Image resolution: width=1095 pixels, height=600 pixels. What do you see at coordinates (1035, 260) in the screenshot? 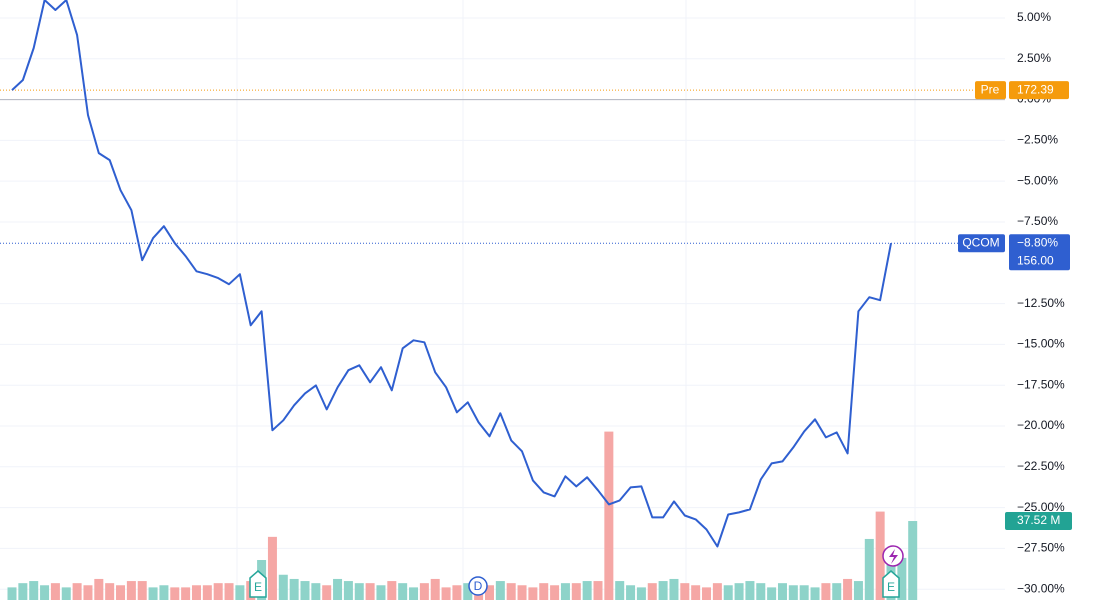
I see `last-price-label: 156.00` at bounding box center [1035, 260].